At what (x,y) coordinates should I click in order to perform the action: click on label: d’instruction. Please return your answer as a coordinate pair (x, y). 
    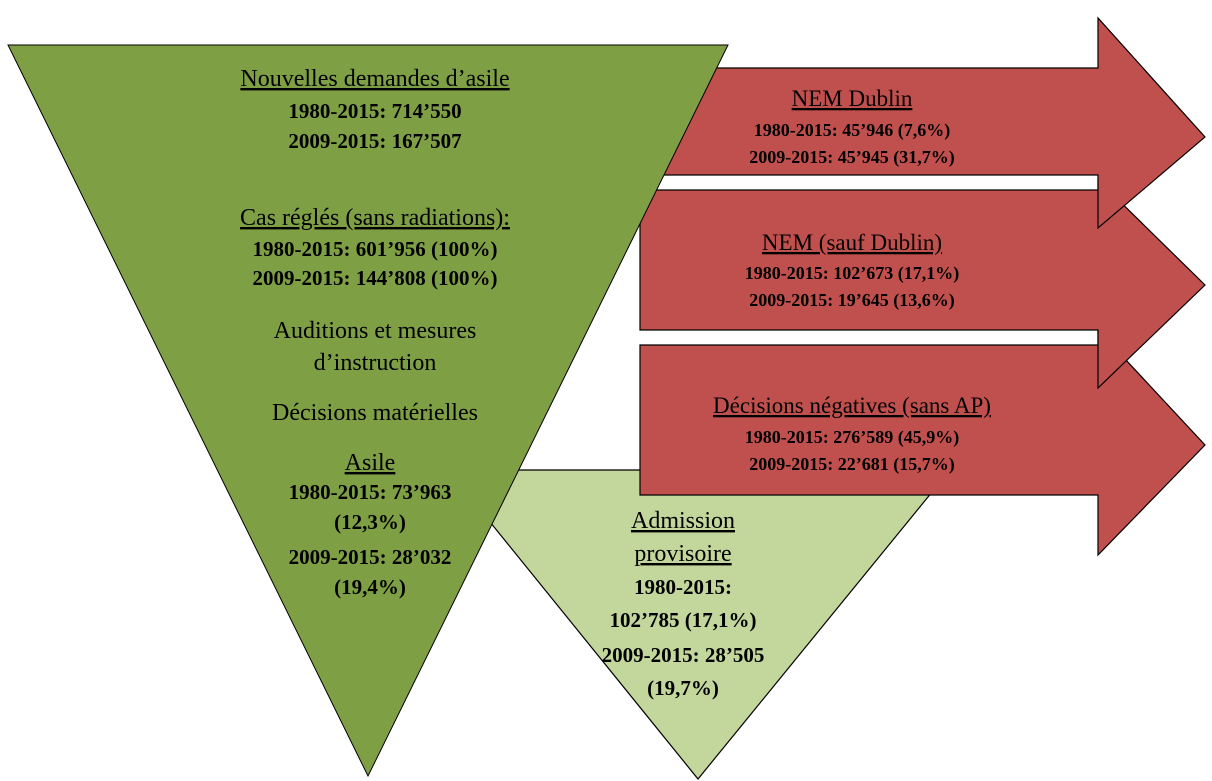
    Looking at the image, I should click on (375, 363).